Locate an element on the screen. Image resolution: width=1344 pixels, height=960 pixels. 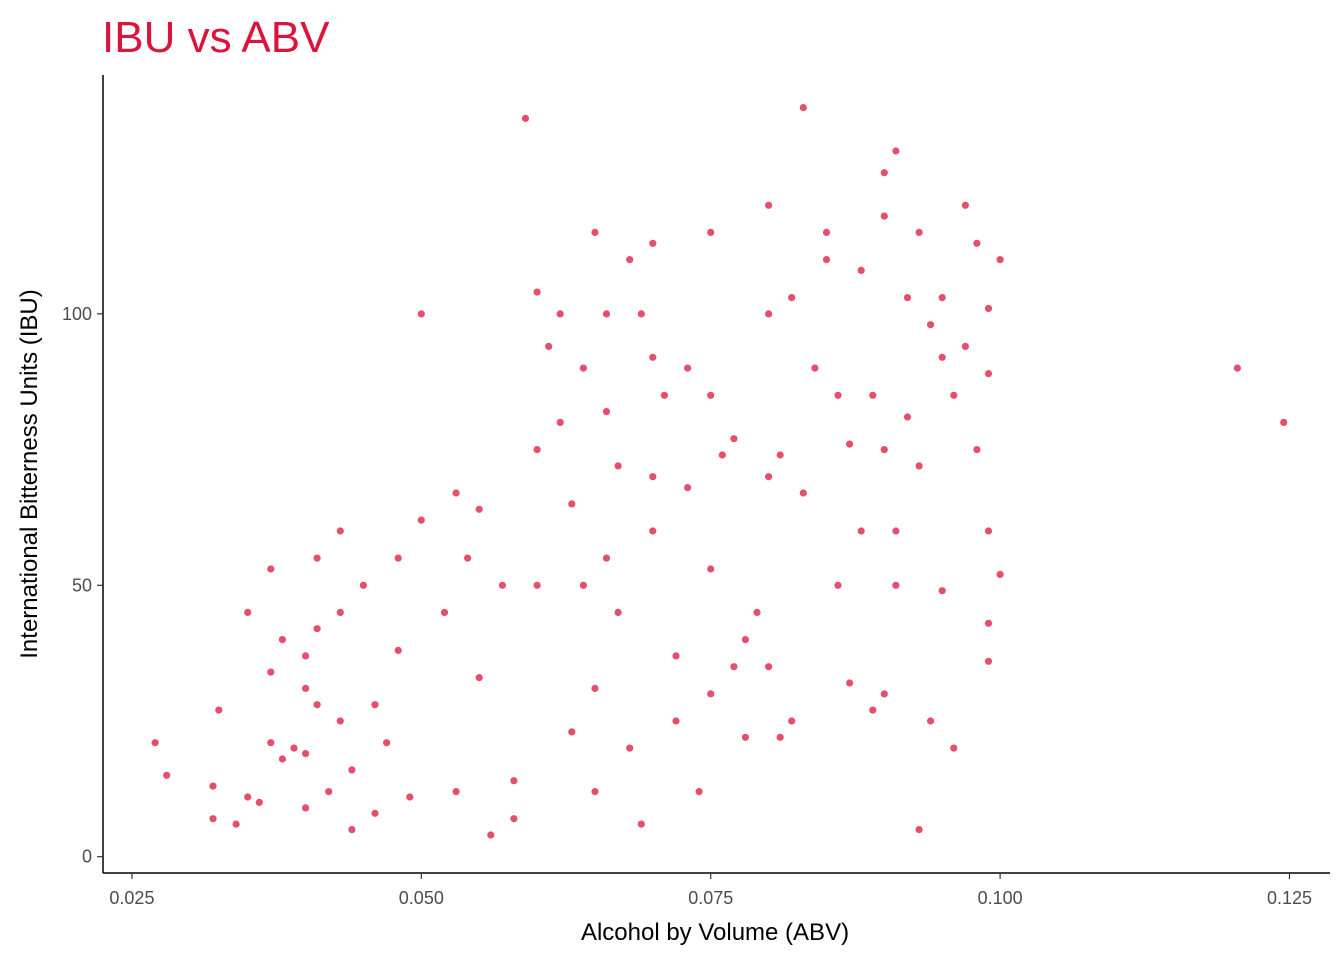
y-axis-label: International Bitterness Units (IBU) is located at coordinates (29, 473).